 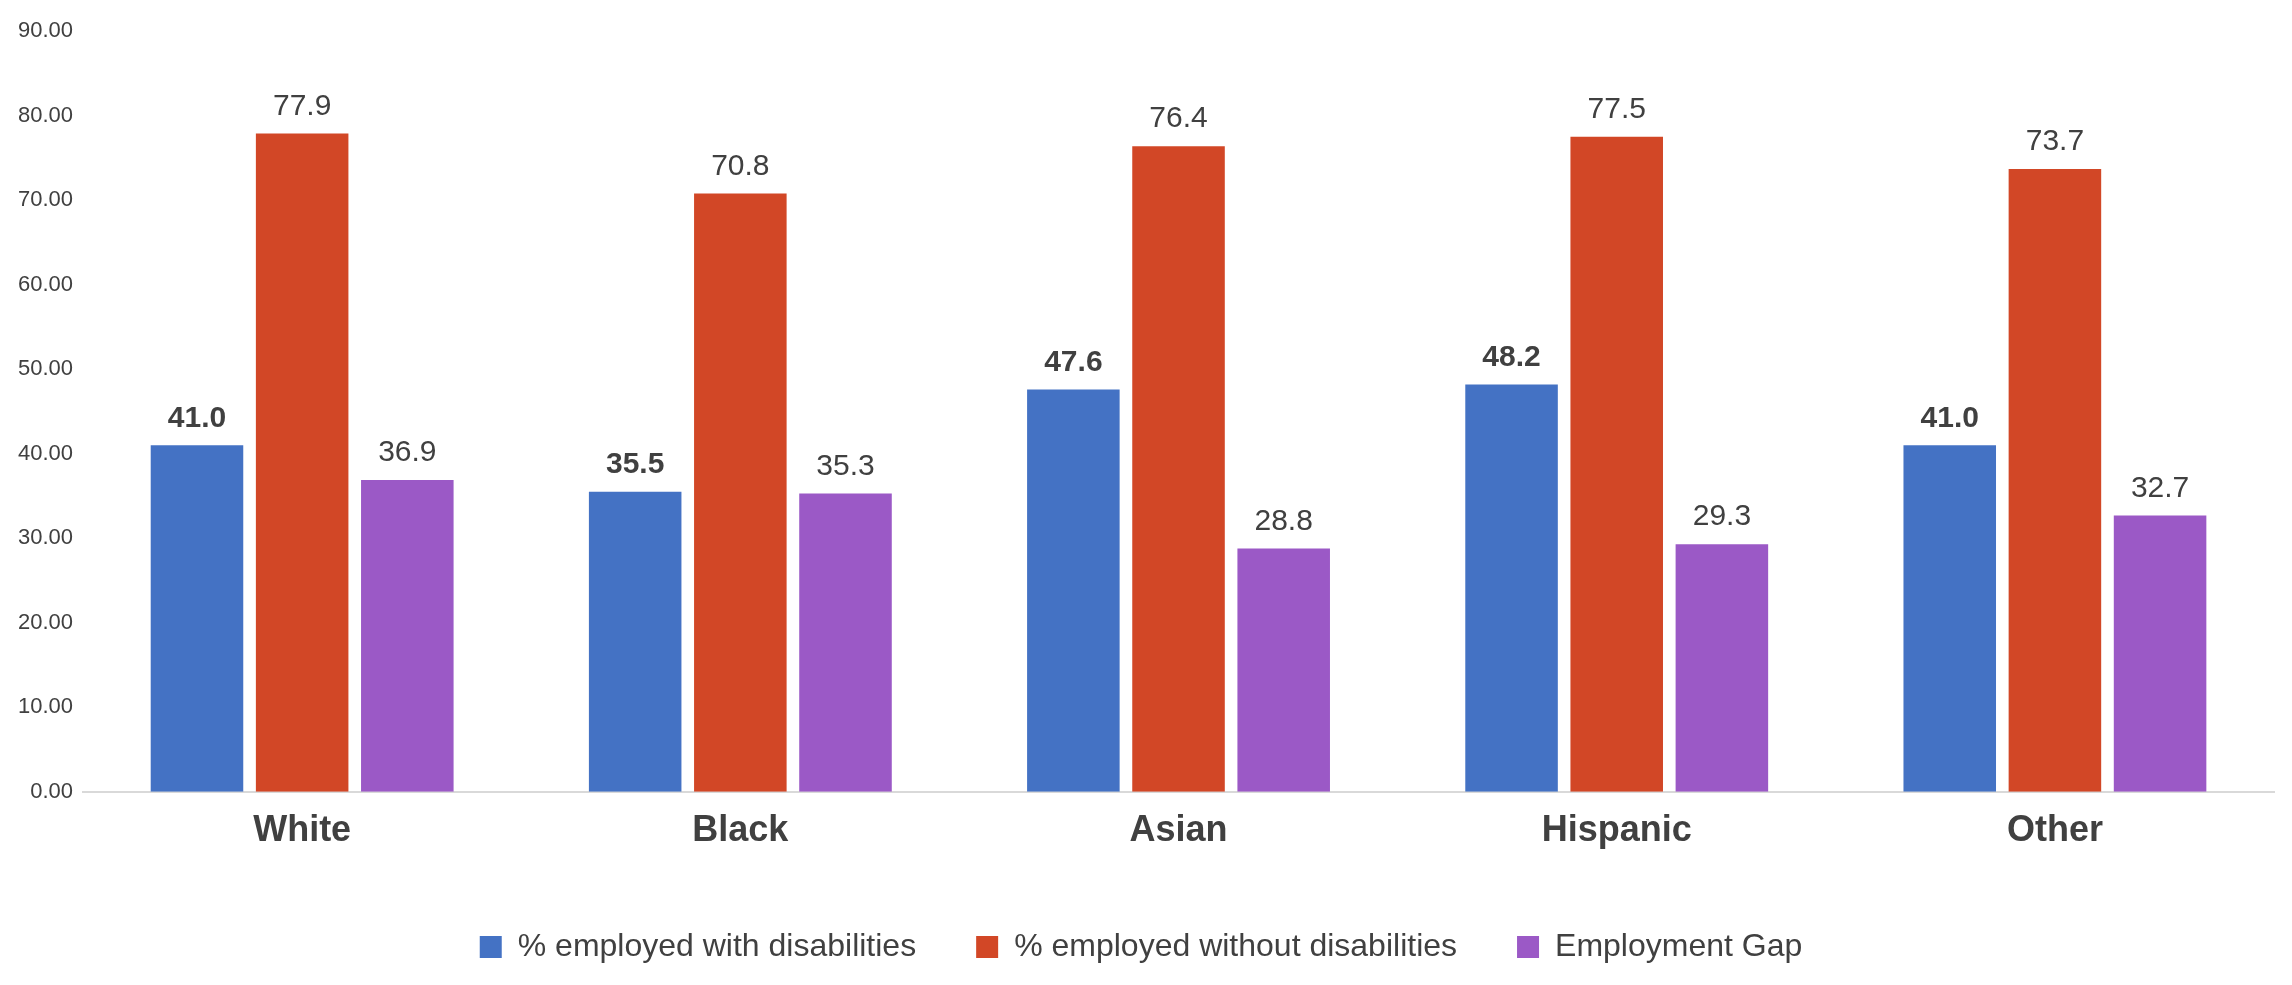 What do you see at coordinates (45, 368) in the screenshot?
I see `y-tick-label: 50.00` at bounding box center [45, 368].